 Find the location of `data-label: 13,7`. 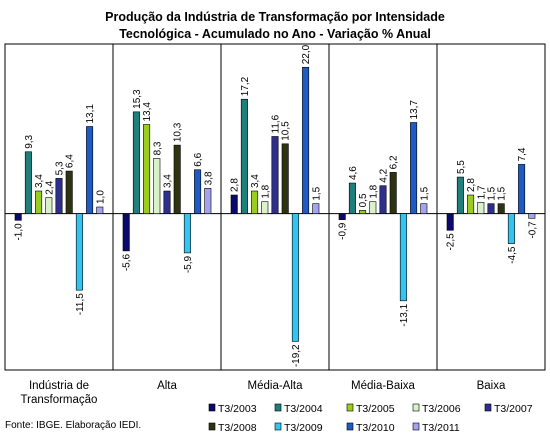

data-label: 13,7 is located at coordinates (414, 110).